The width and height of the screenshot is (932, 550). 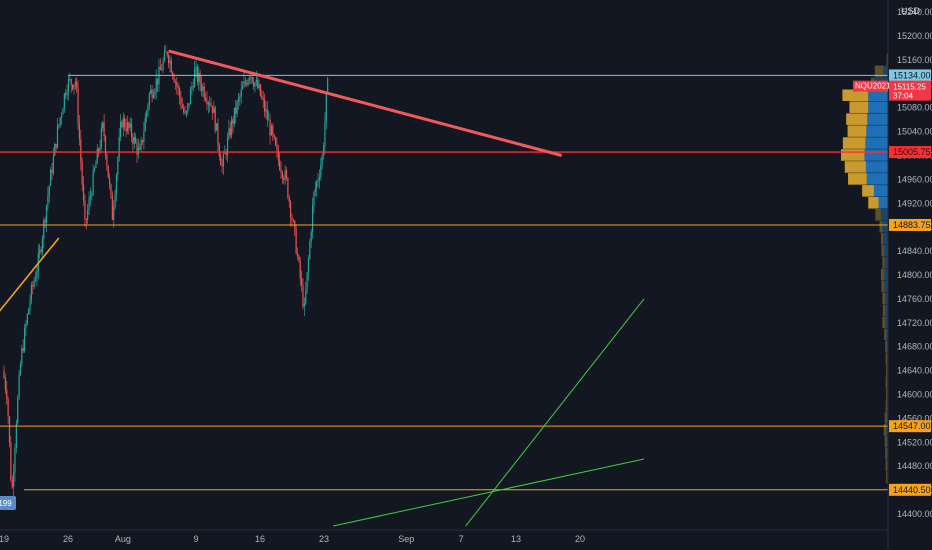 I want to click on price-tick-19: 15160.00, so click(x=914, y=60).